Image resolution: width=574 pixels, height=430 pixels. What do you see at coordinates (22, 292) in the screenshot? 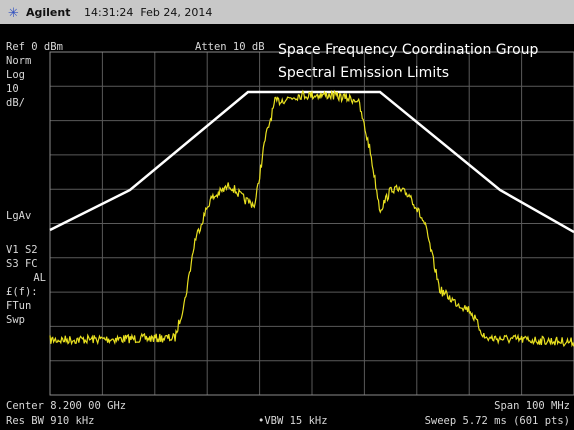
I see `side-label: £(f):` at bounding box center [22, 292].